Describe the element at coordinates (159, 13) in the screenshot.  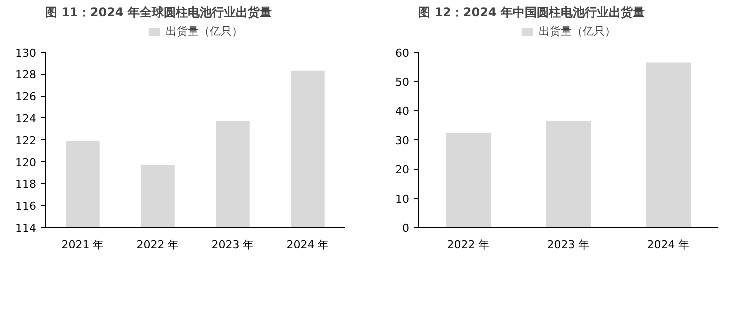
I see `chart-title: 图 11：2024 年全球圆柱电池行业出货量` at that location.